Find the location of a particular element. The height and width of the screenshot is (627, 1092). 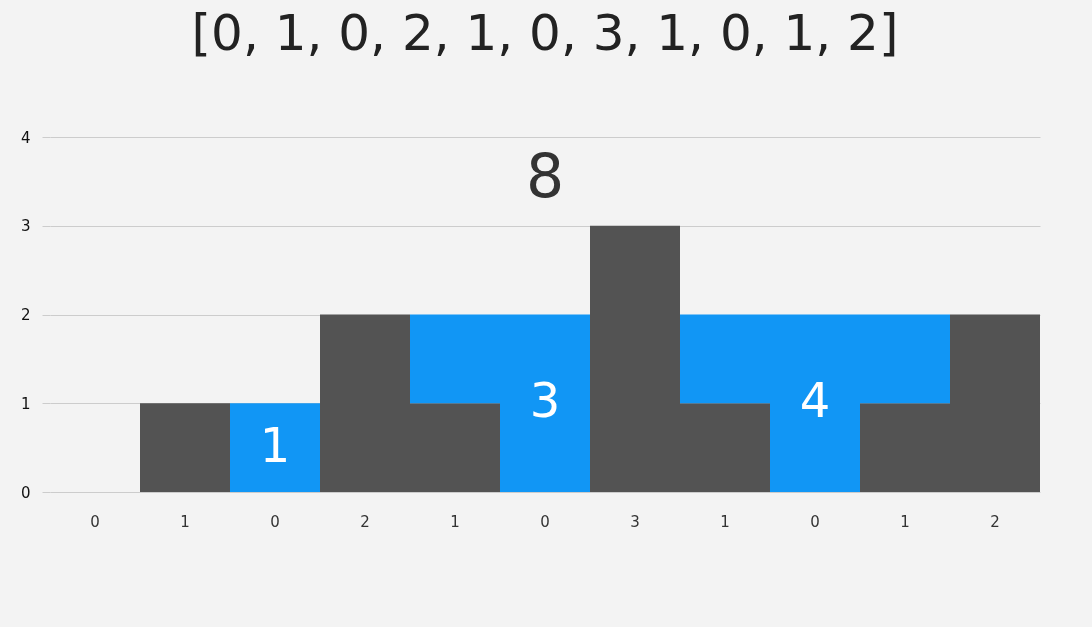

annotation: 1 is located at coordinates (275, 444).